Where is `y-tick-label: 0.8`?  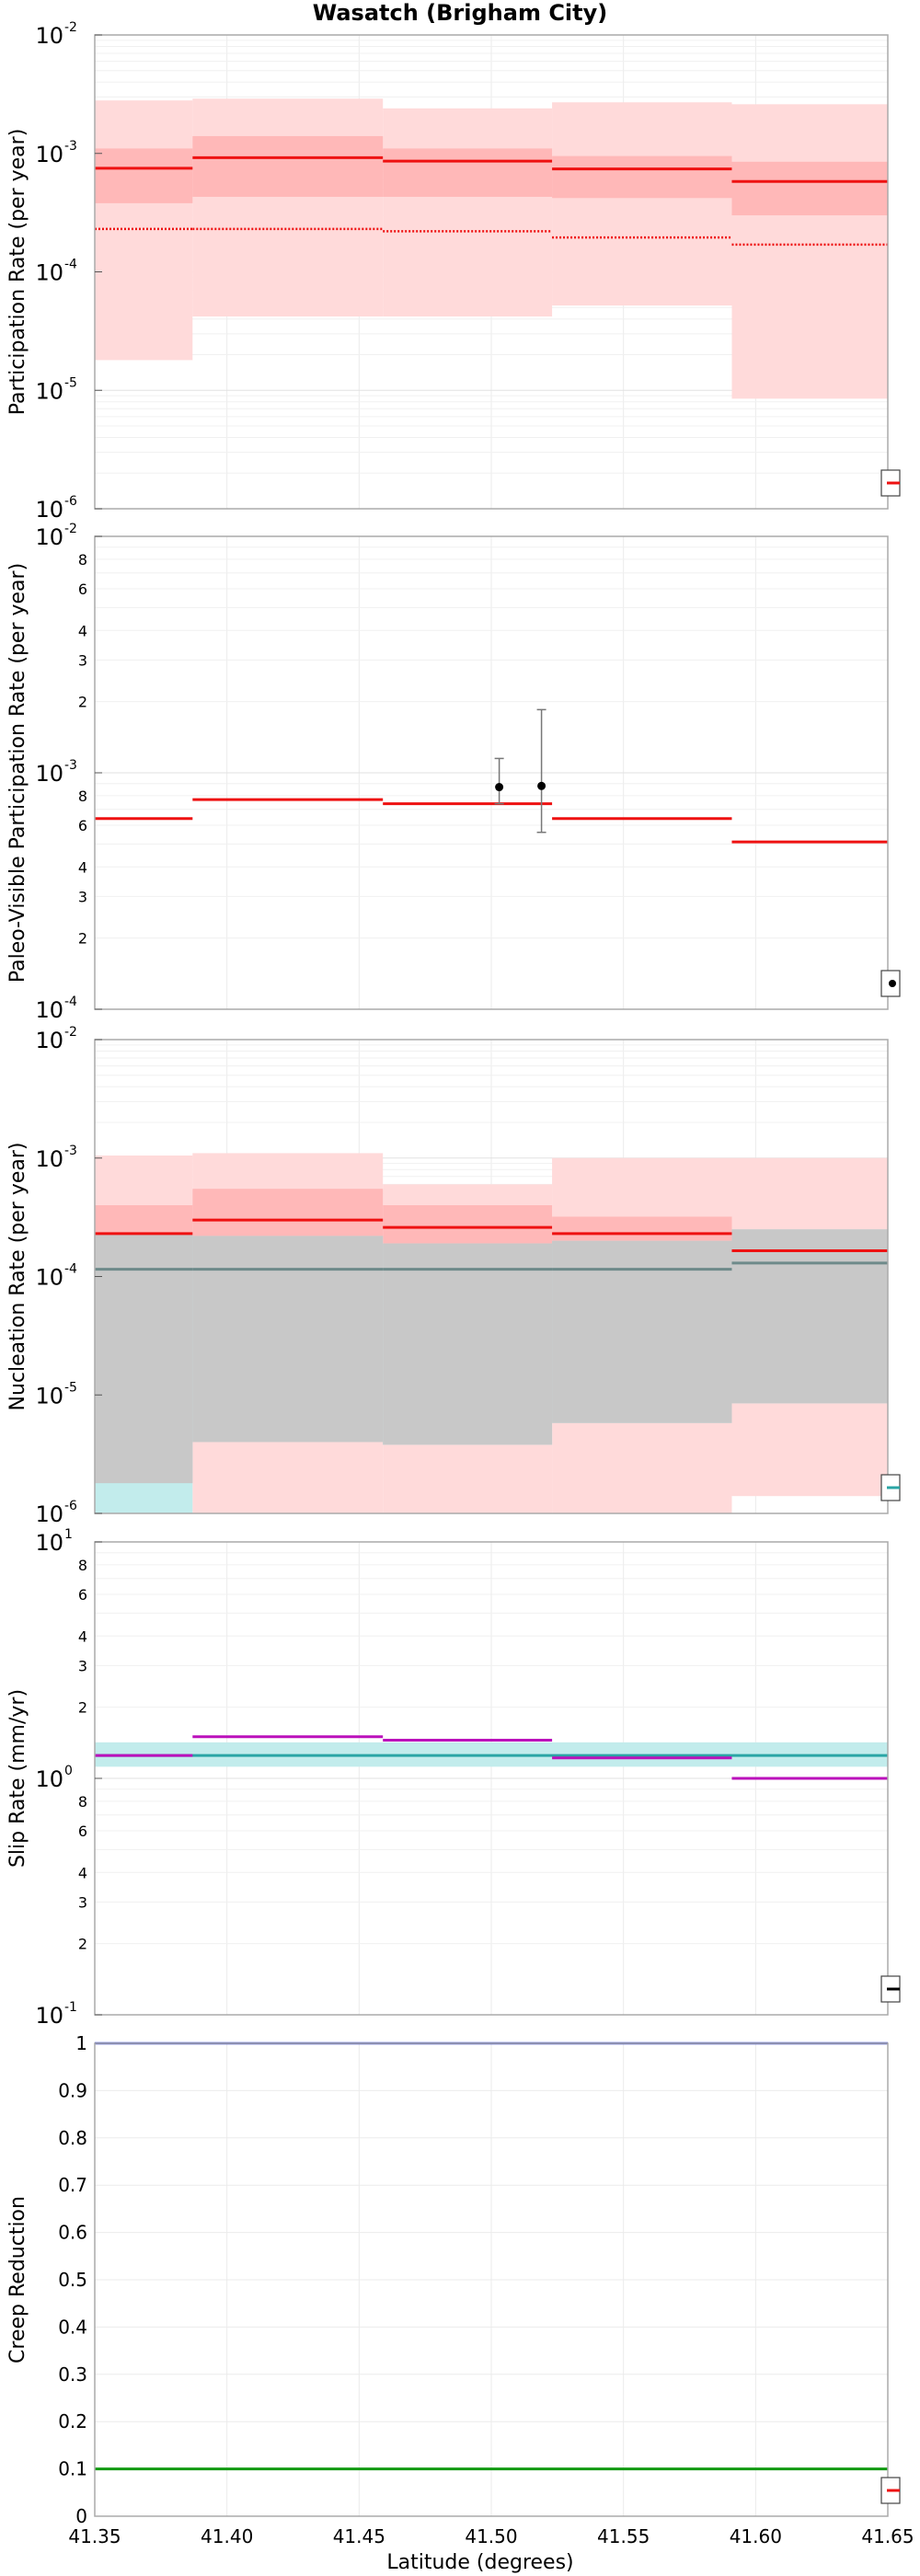
y-tick-label: 0.8 is located at coordinates (72, 2138).